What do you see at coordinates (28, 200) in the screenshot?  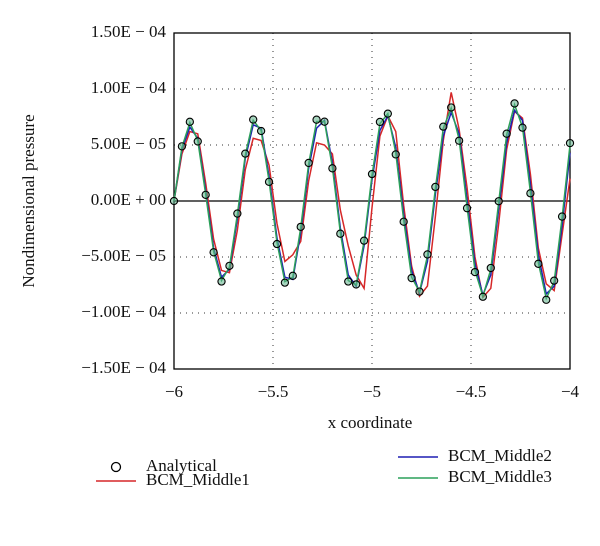 I see `y-axis-label: Nondimensional pressure` at bounding box center [28, 200].